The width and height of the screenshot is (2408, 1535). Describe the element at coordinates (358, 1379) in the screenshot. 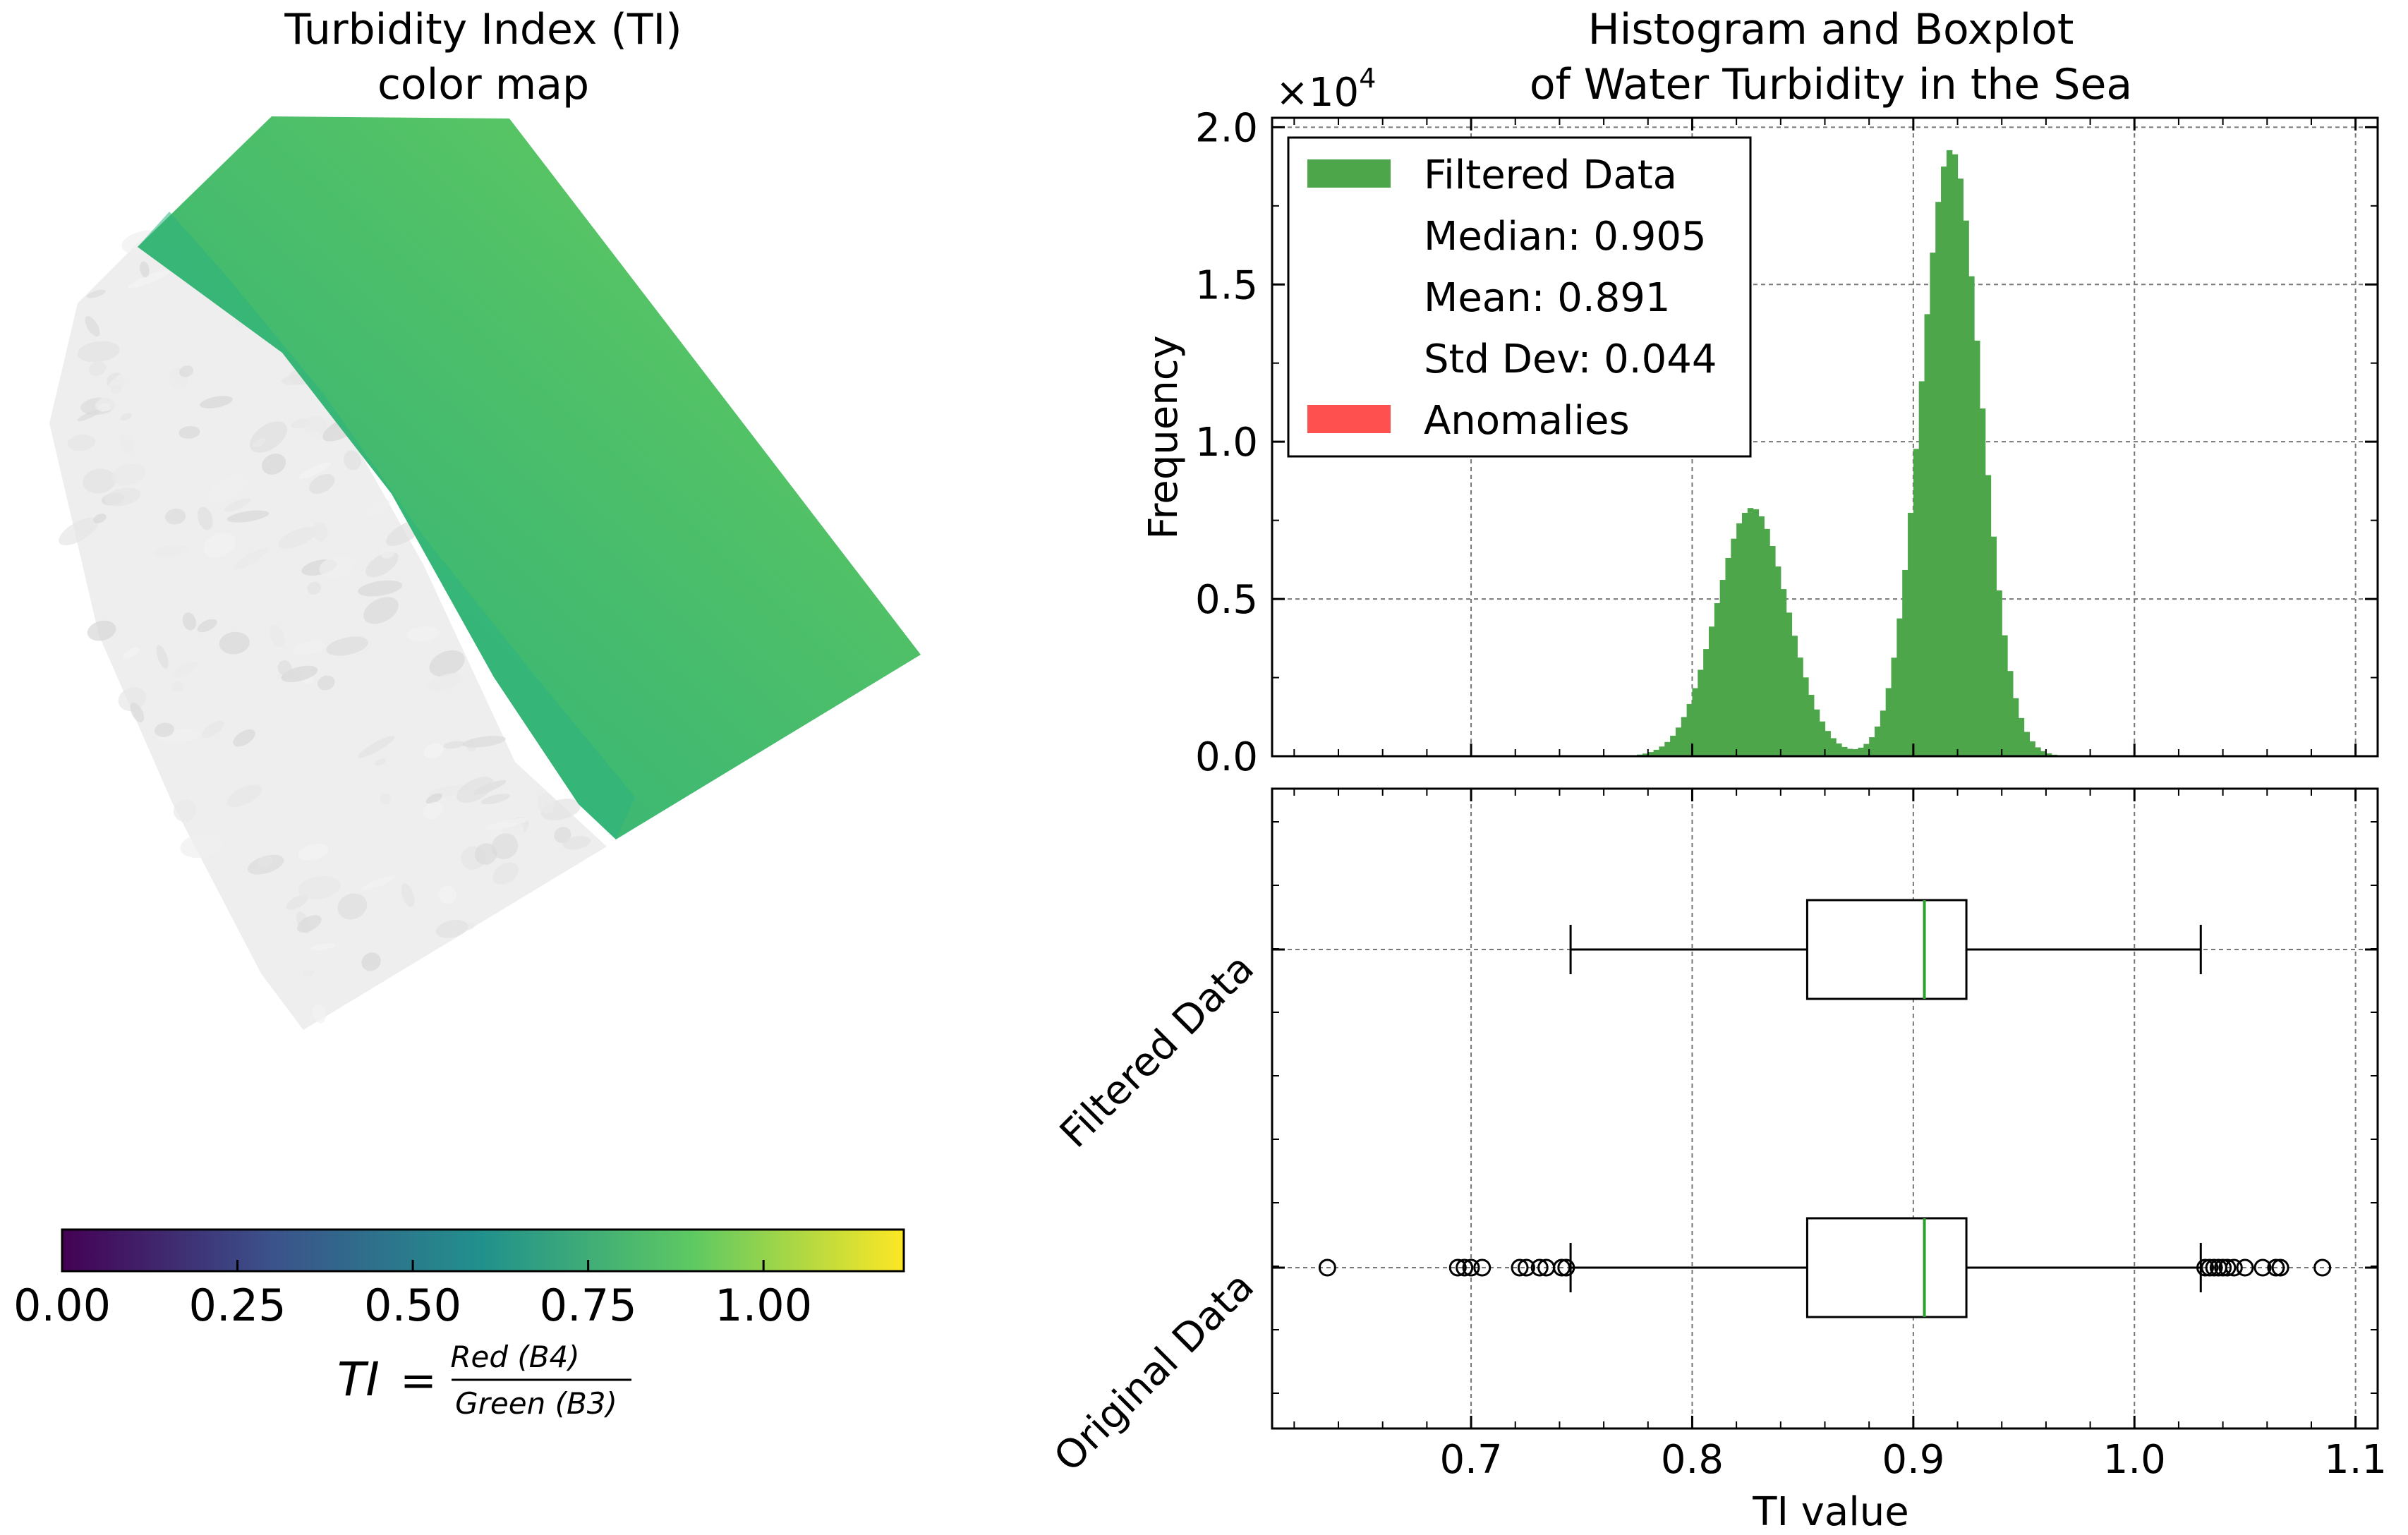

I see `formula-lhs: TI` at that location.